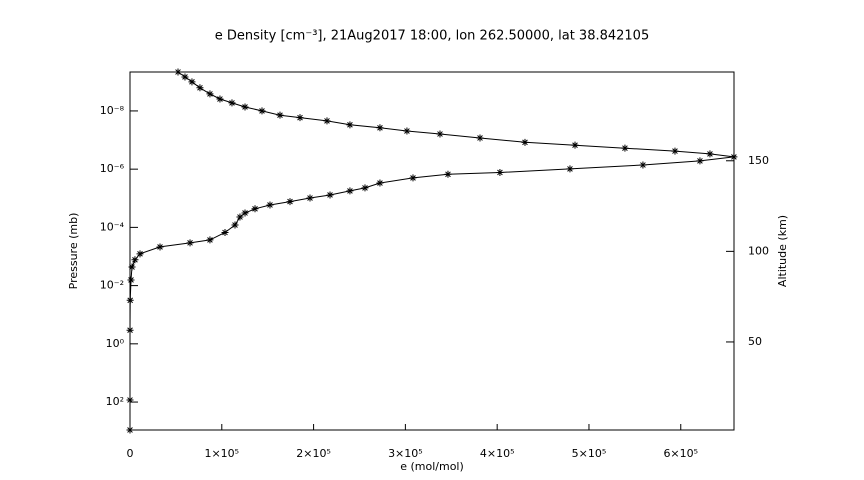 The image size is (864, 480). I want to click on x-tick-label: 5×10⁵, so click(589, 453).